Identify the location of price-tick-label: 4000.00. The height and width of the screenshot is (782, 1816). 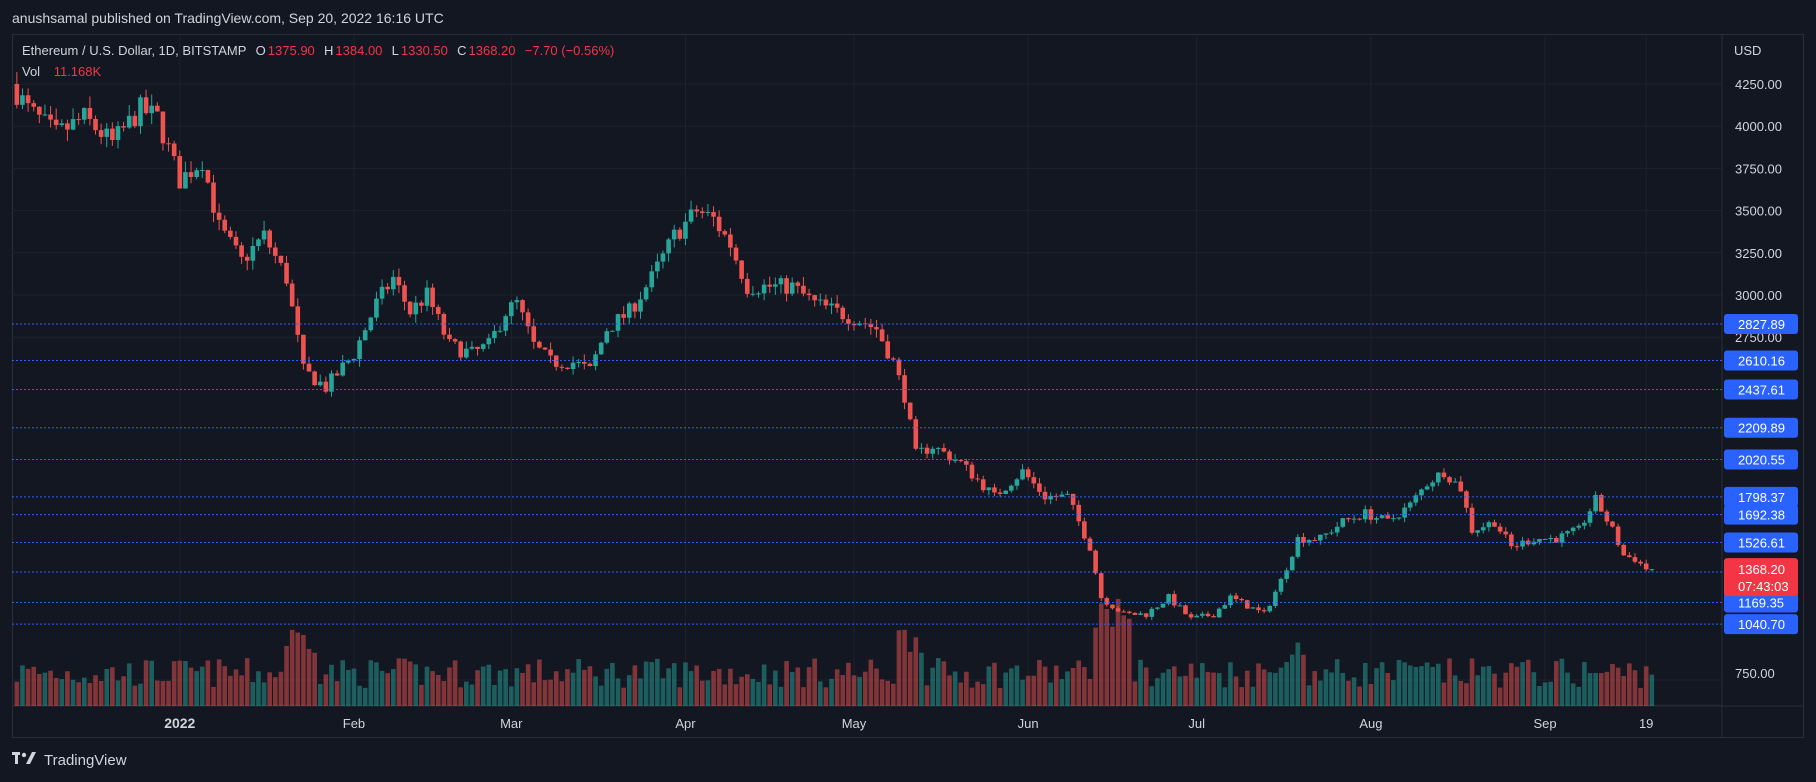
(1758, 126).